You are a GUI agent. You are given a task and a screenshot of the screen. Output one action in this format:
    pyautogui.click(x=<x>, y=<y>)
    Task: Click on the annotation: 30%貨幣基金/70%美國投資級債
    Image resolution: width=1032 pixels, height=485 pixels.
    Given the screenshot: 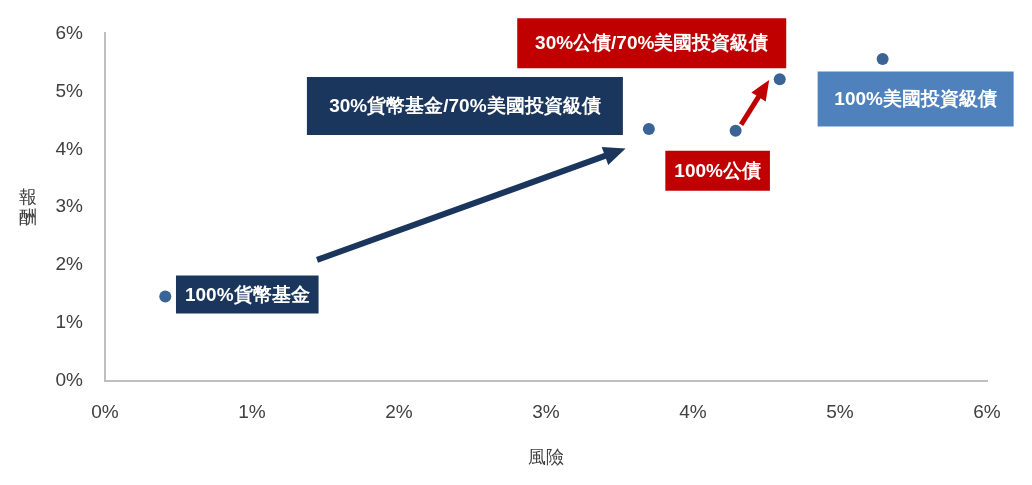 What is the action you would take?
    pyautogui.click(x=465, y=106)
    